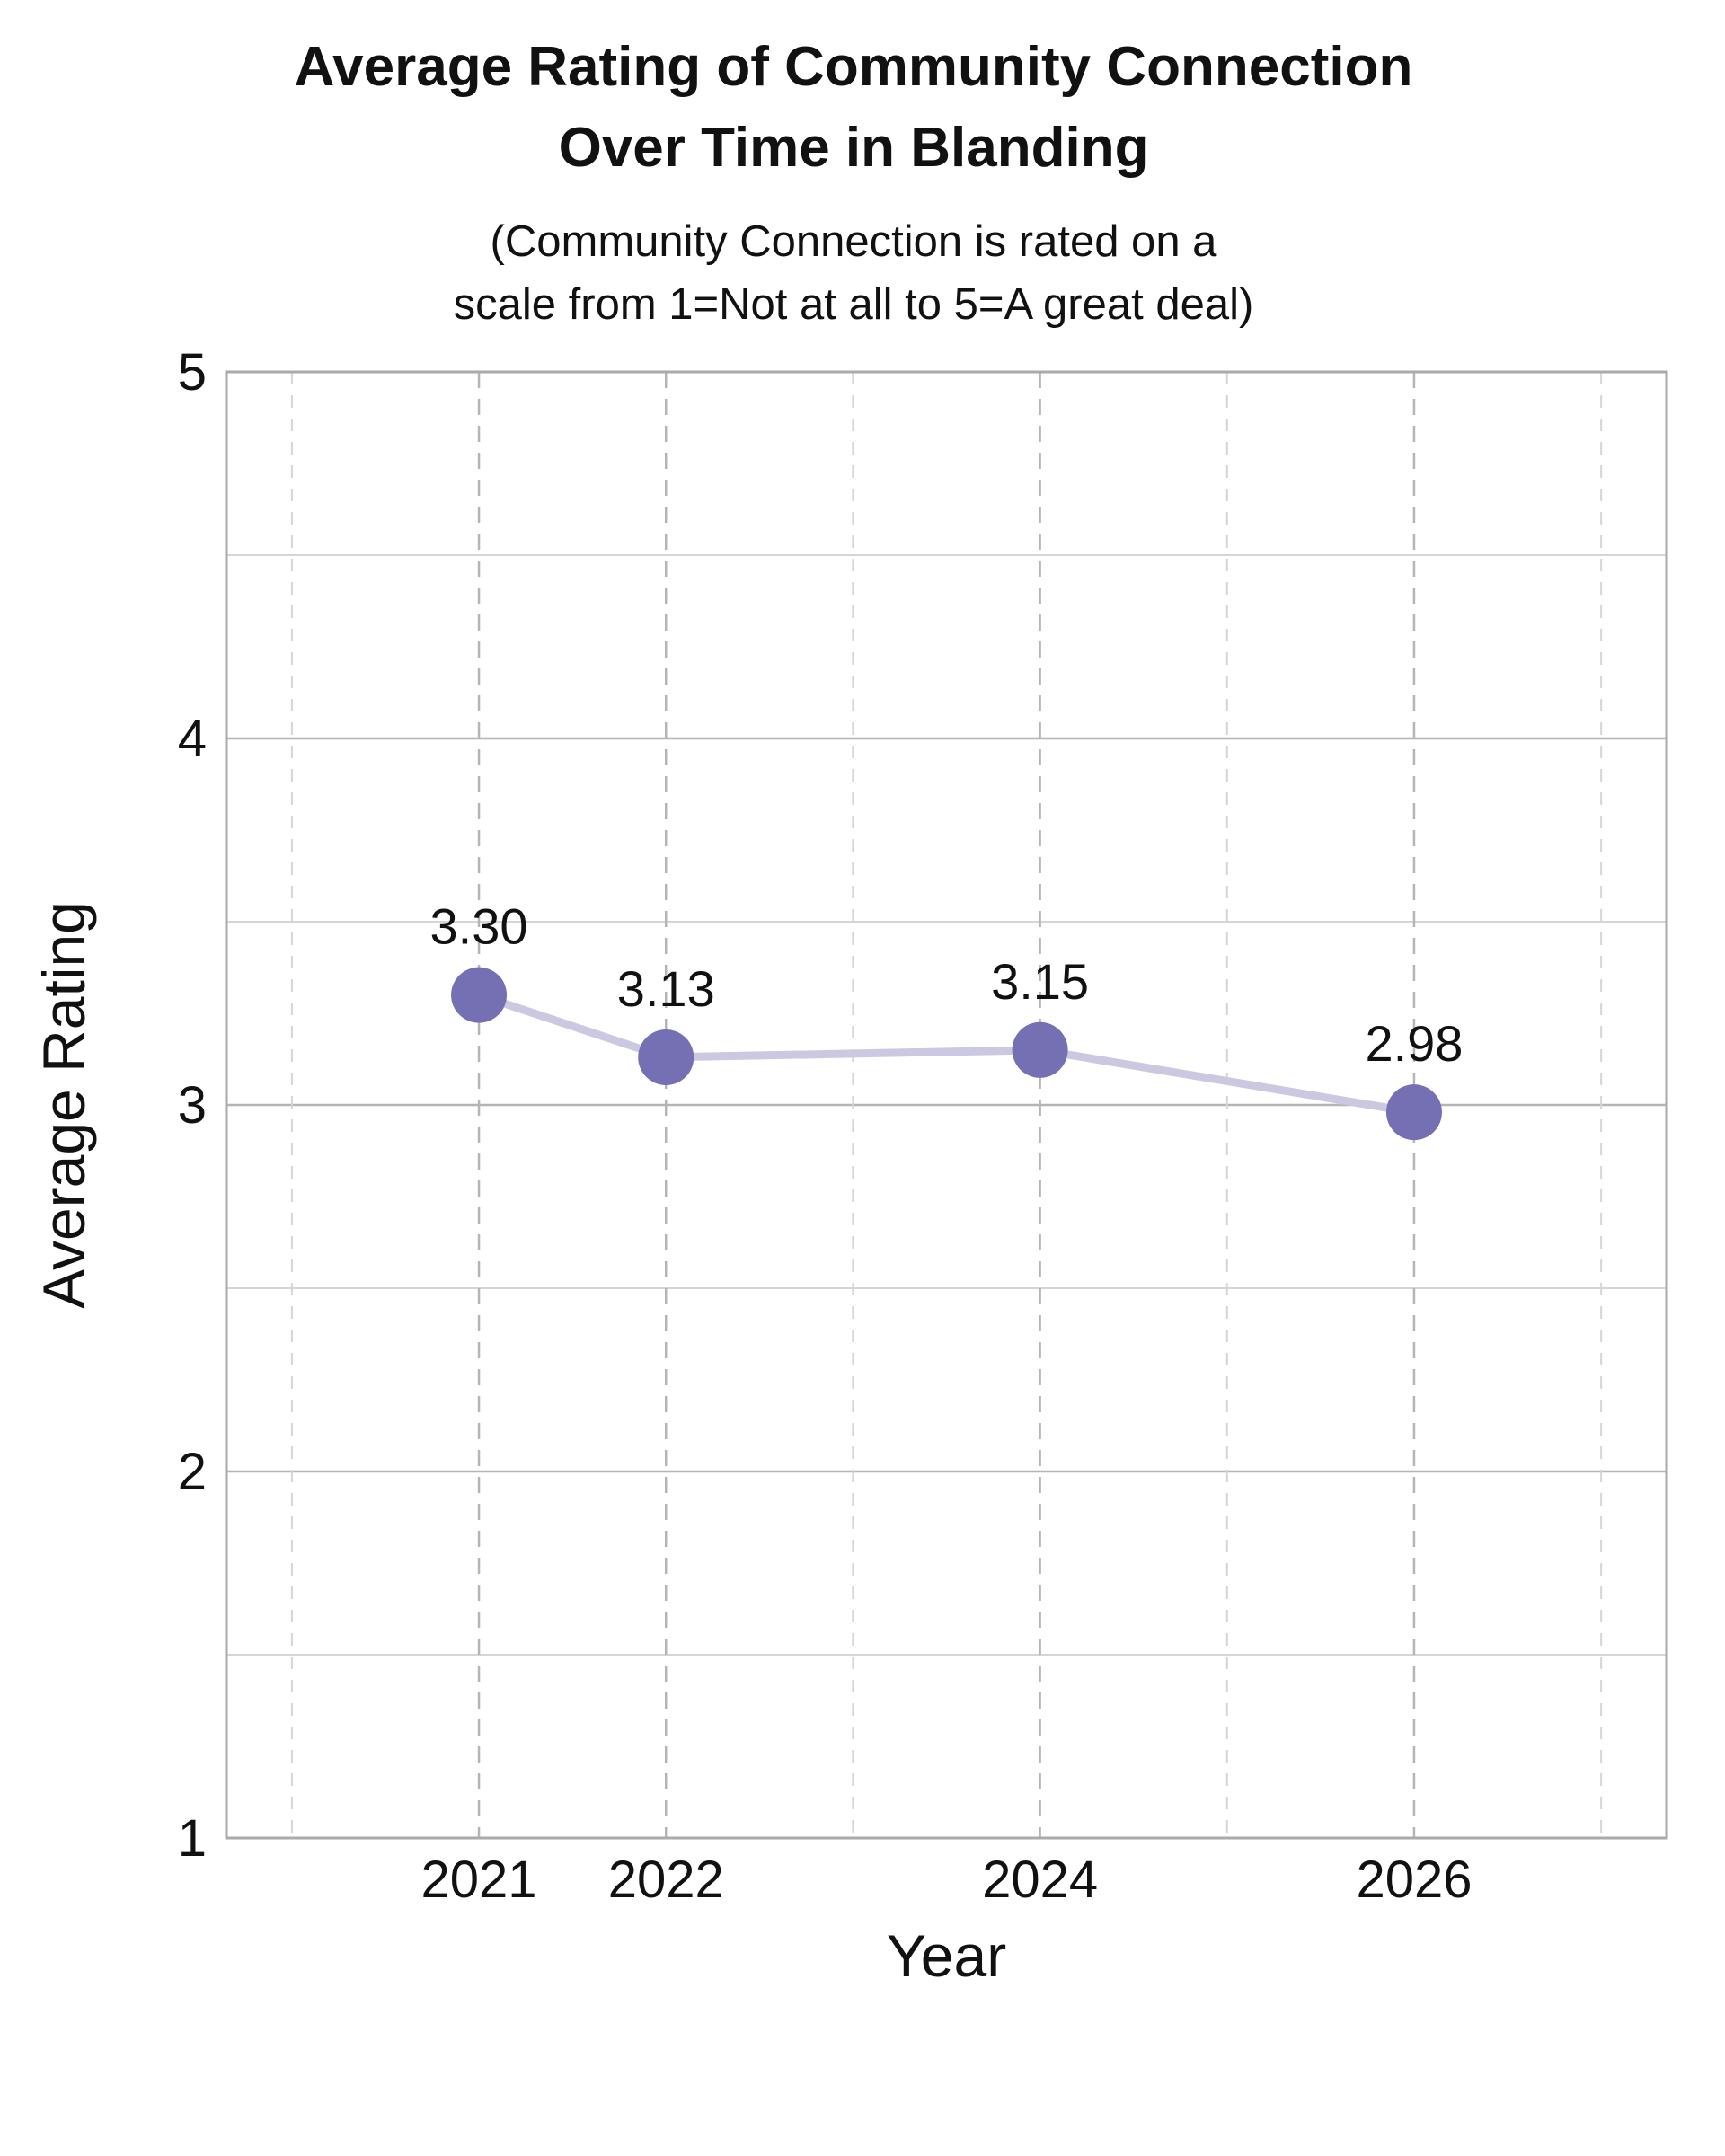 Image resolution: width=1725 pixels, height=2156 pixels. Describe the element at coordinates (192, 1472) in the screenshot. I see `y-tick-label-2: 2` at that location.